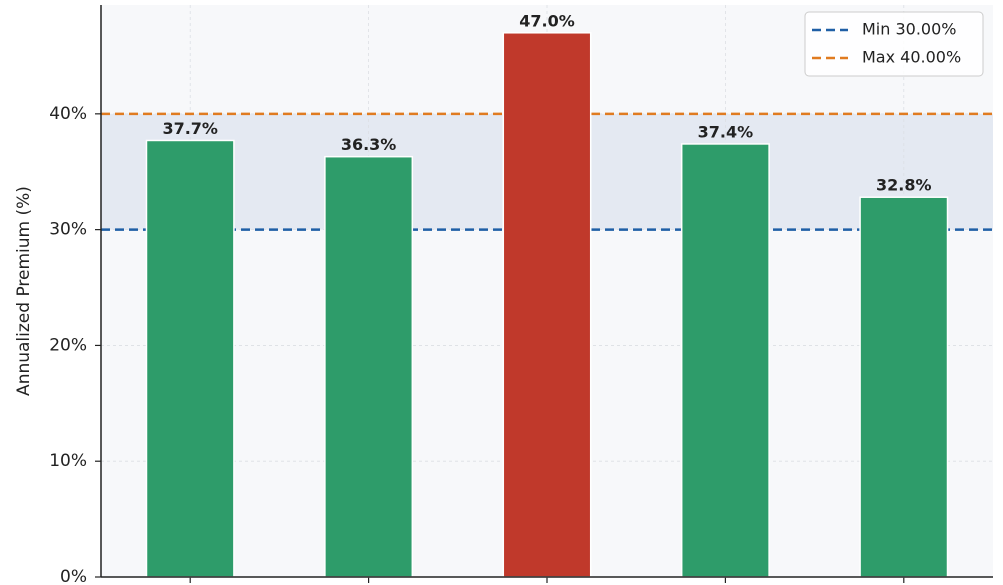 The height and width of the screenshot is (585, 1003). I want to click on value-label: 37.7%, so click(190, 128).